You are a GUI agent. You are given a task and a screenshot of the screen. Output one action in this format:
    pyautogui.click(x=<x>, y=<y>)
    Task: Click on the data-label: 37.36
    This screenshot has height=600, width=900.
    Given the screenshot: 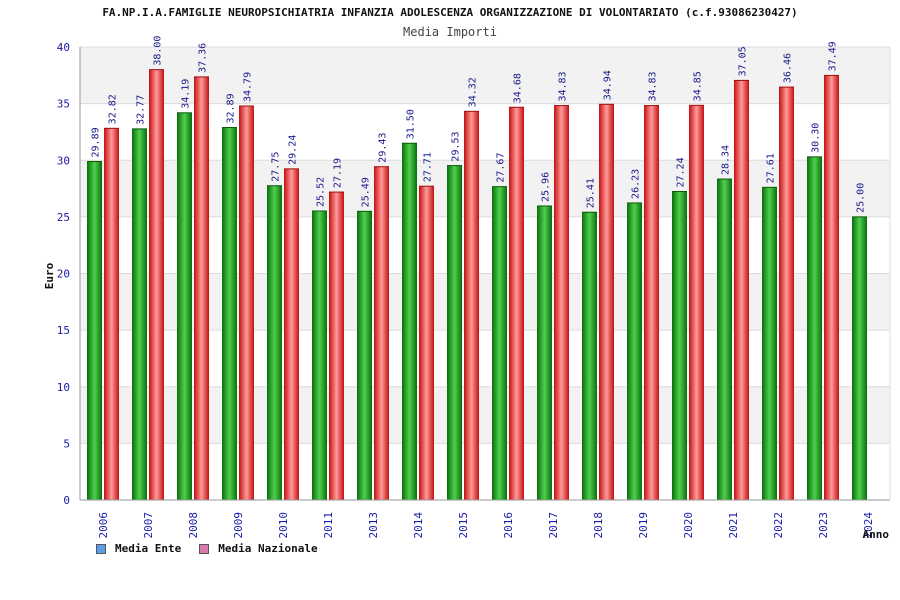 What is the action you would take?
    pyautogui.click(x=203, y=58)
    